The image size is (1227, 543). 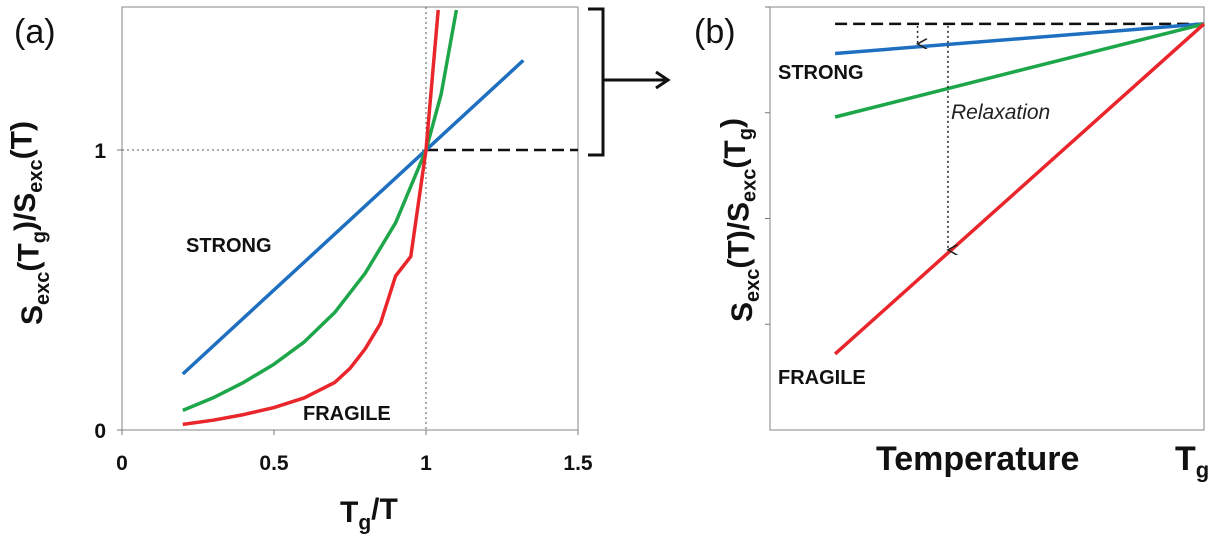 What do you see at coordinates (35, 32) in the screenshot?
I see `panel-a-label: (a)` at bounding box center [35, 32].